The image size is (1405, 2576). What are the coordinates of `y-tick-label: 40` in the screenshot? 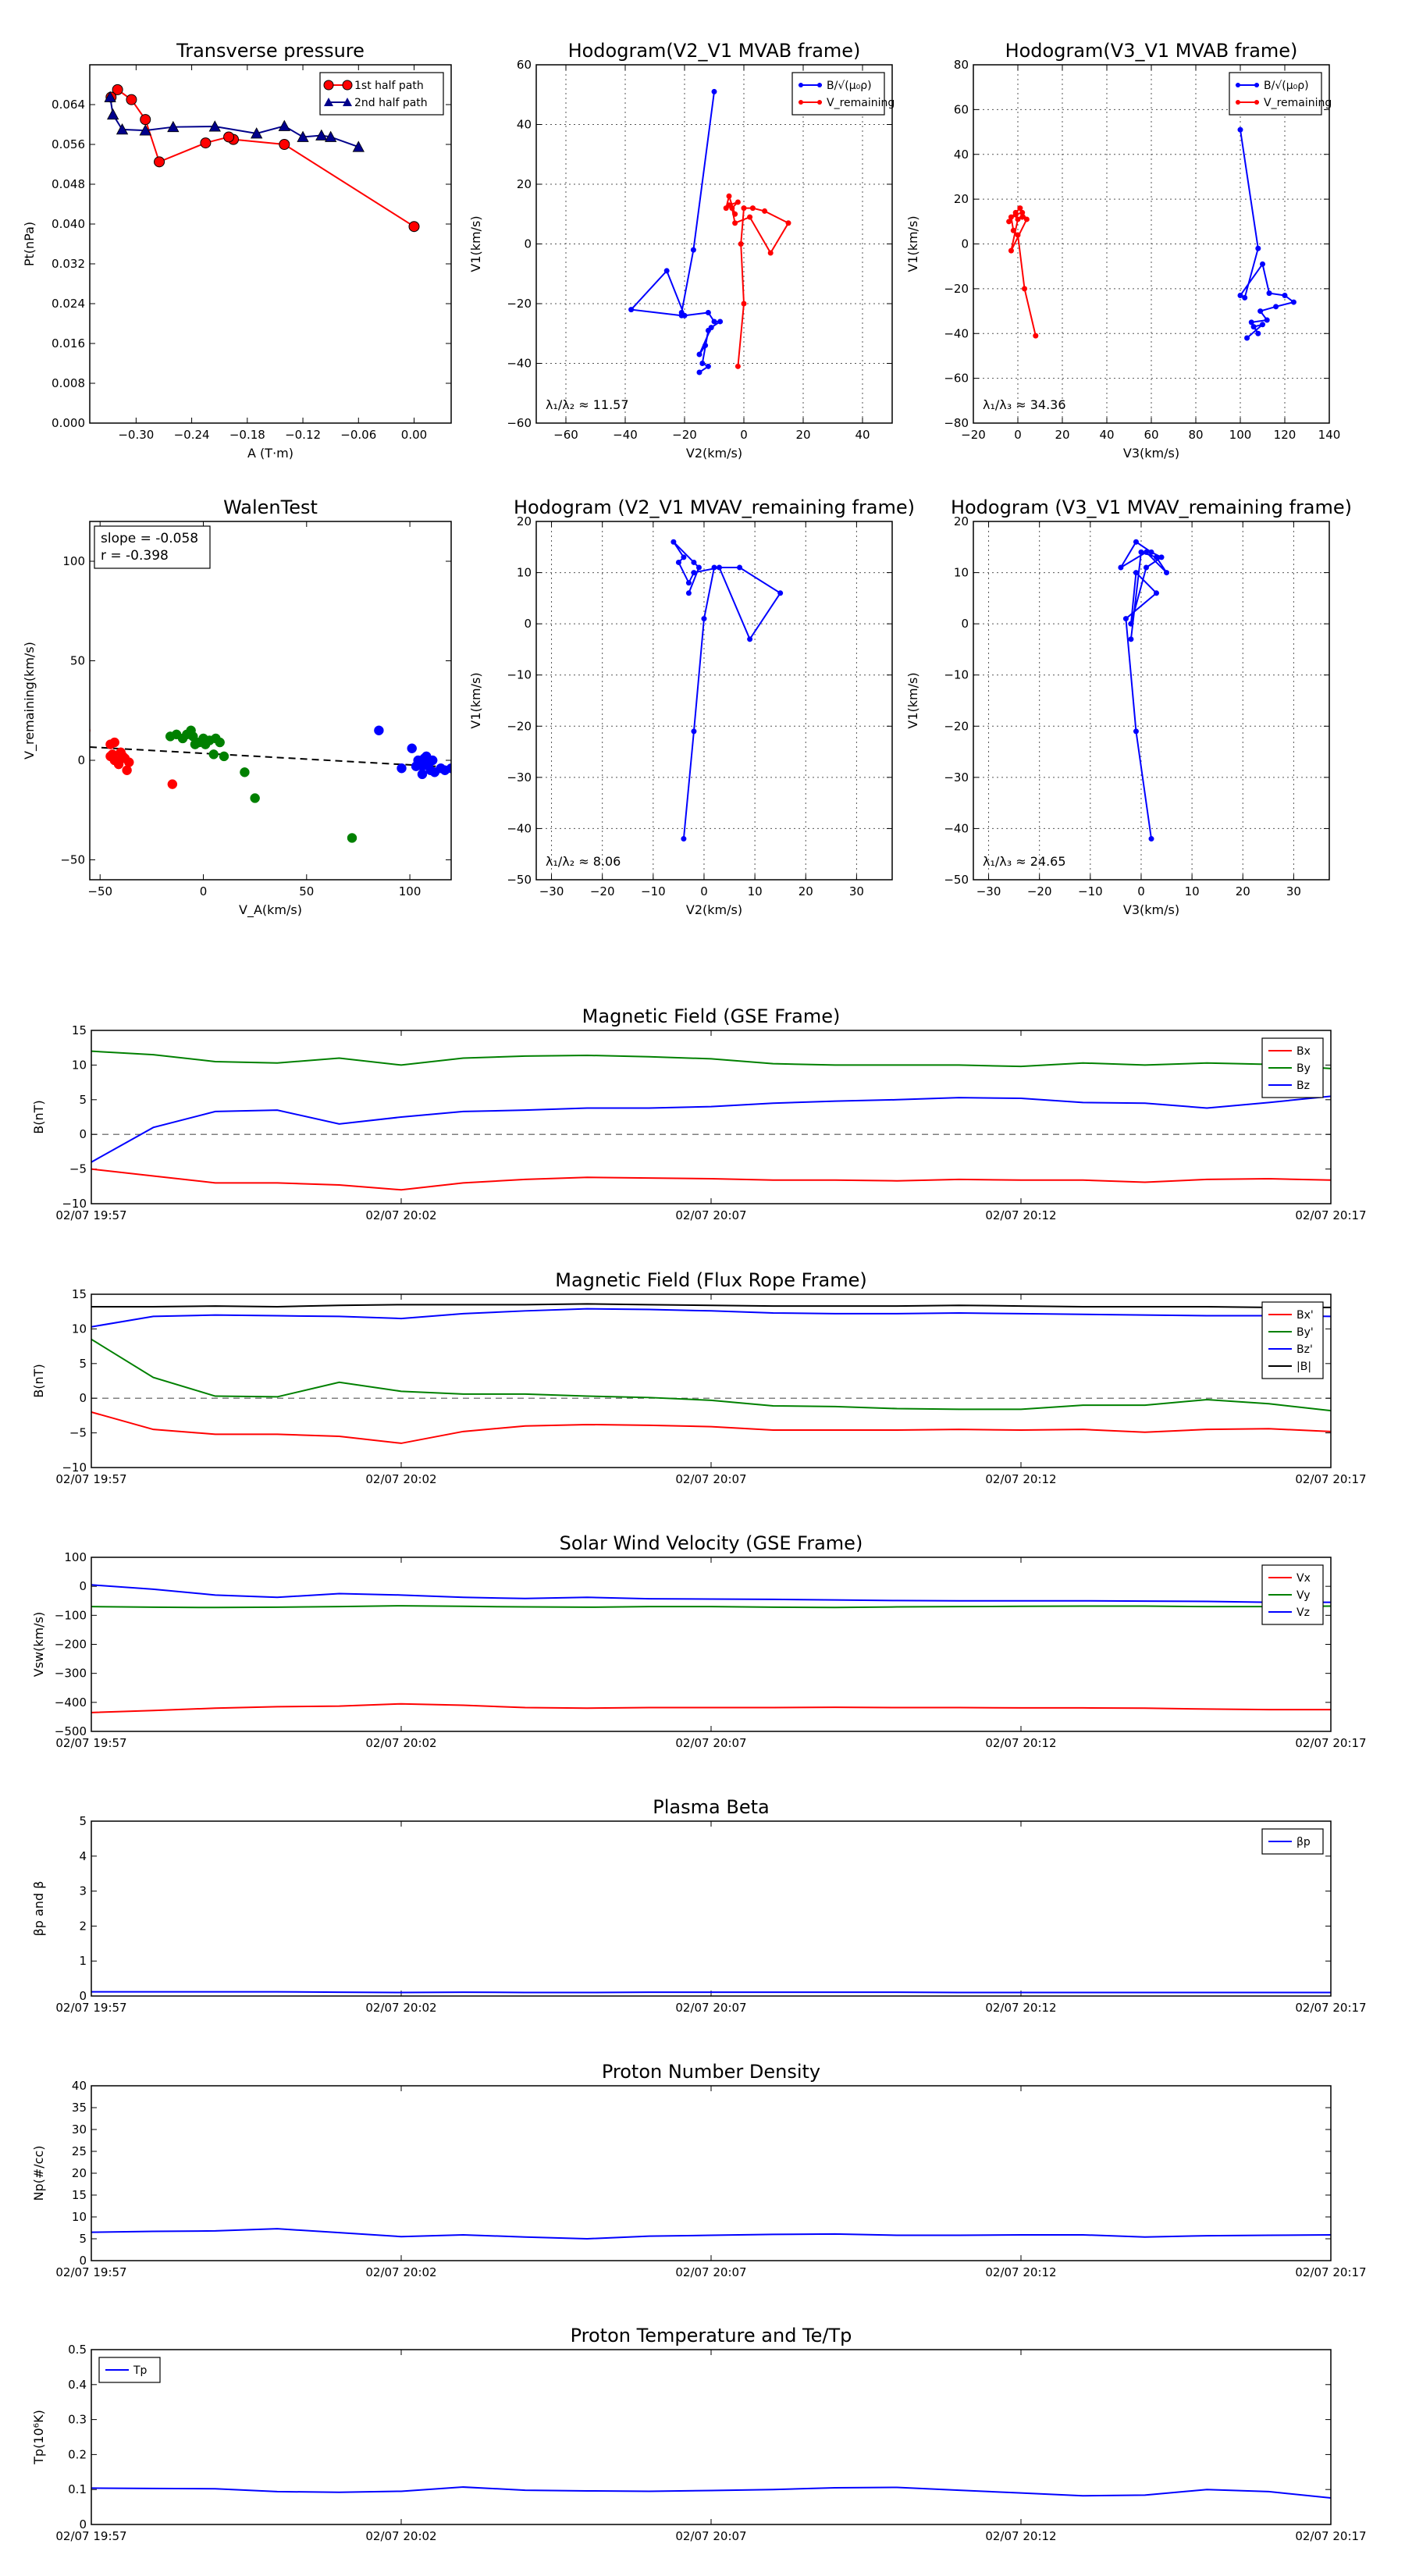 It's located at (524, 125).